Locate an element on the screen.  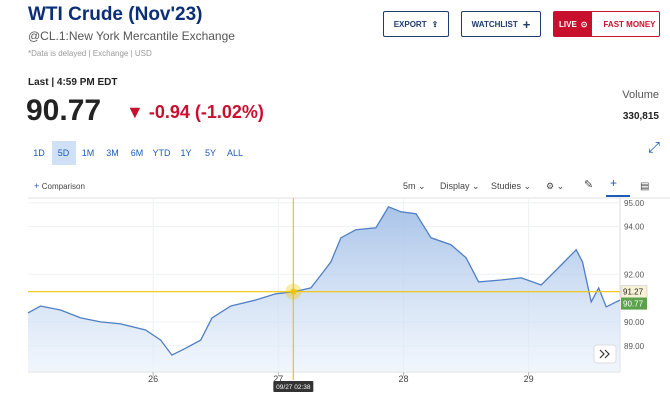
change: ▼ -0.94 (-1.02%) is located at coordinates (195, 112).